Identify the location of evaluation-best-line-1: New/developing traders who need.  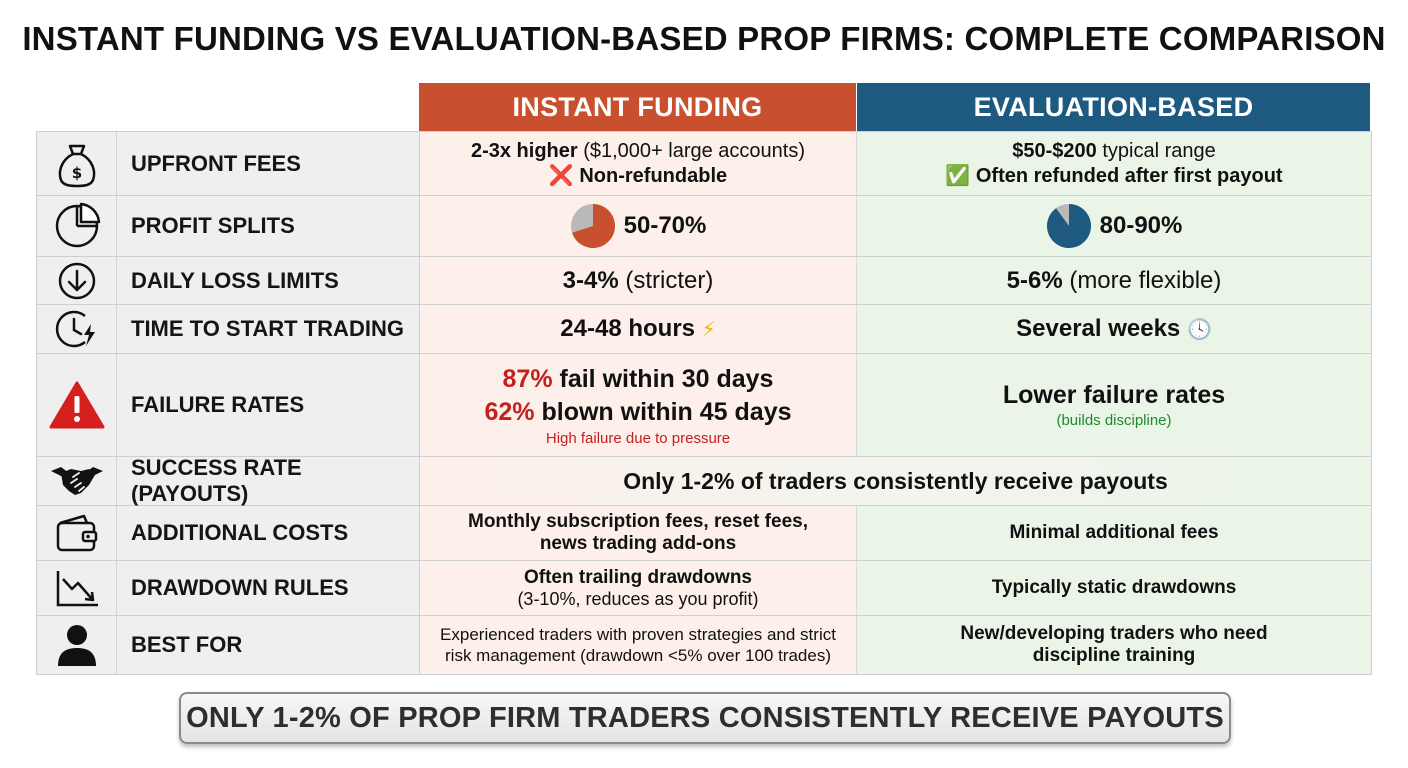
(1114, 634).